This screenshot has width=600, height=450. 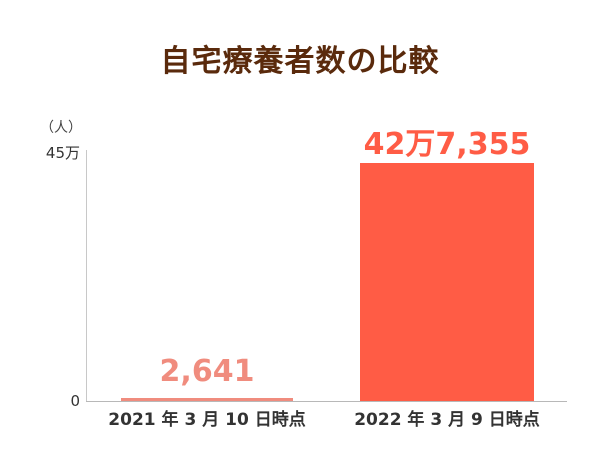 I want to click on bar-2021, so click(x=207, y=399).